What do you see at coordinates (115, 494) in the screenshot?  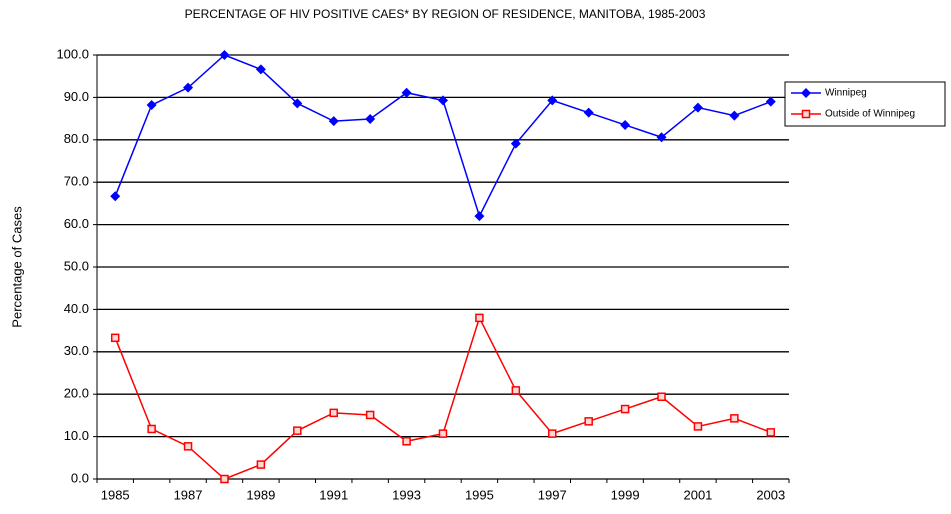 I see `x-tick-label: 1985` at bounding box center [115, 494].